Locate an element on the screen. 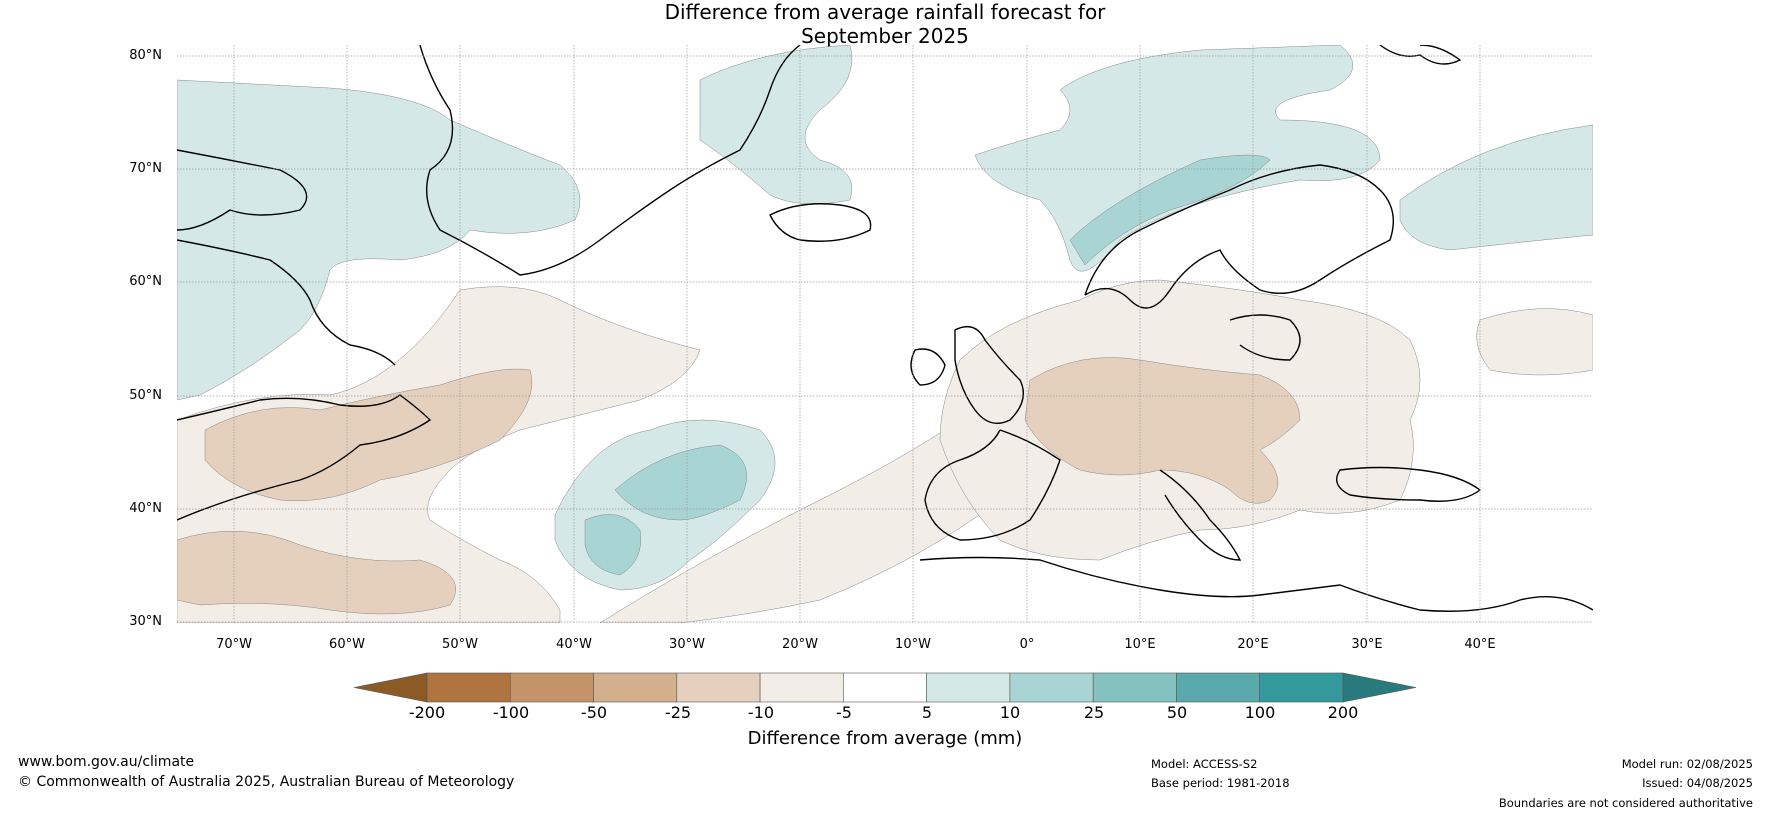 The image size is (1770, 816). lat-label-80n: 80°N is located at coordinates (145, 55).